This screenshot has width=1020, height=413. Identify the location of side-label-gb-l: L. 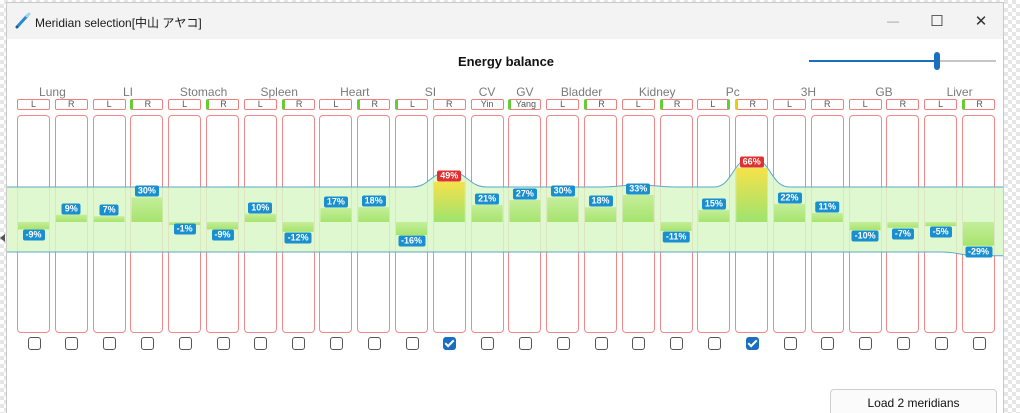
(865, 104).